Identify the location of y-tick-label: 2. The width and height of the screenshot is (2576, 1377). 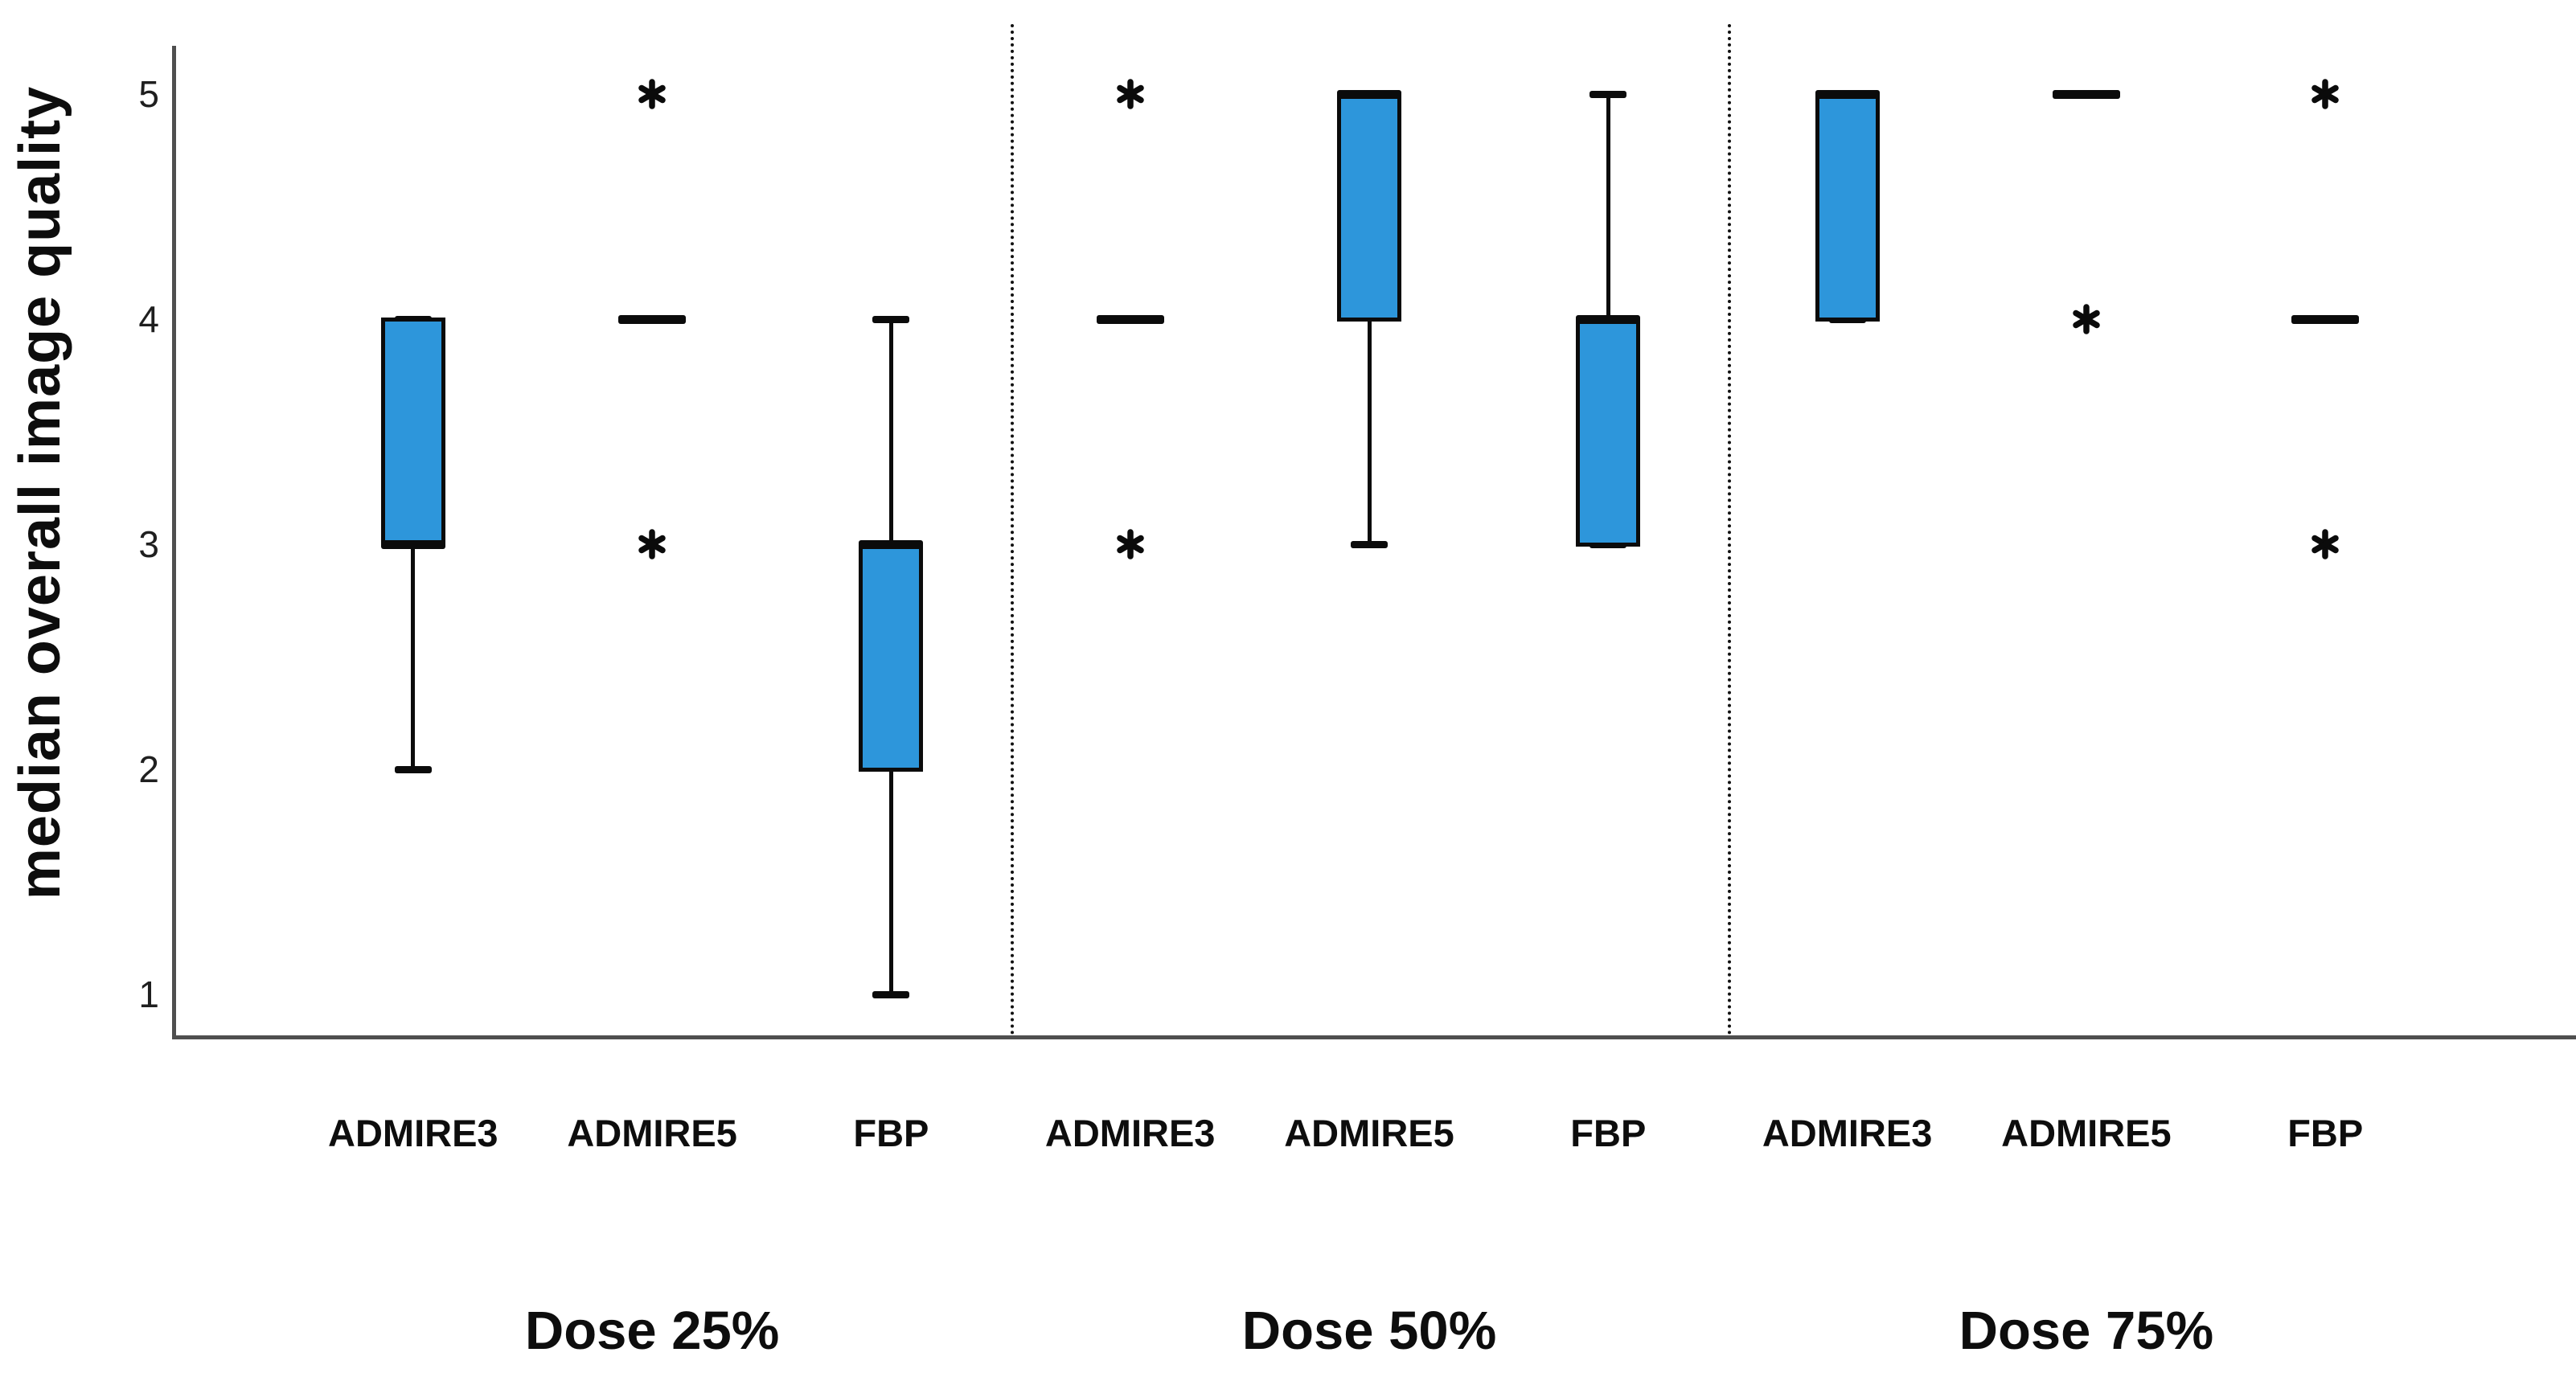
(149, 769).